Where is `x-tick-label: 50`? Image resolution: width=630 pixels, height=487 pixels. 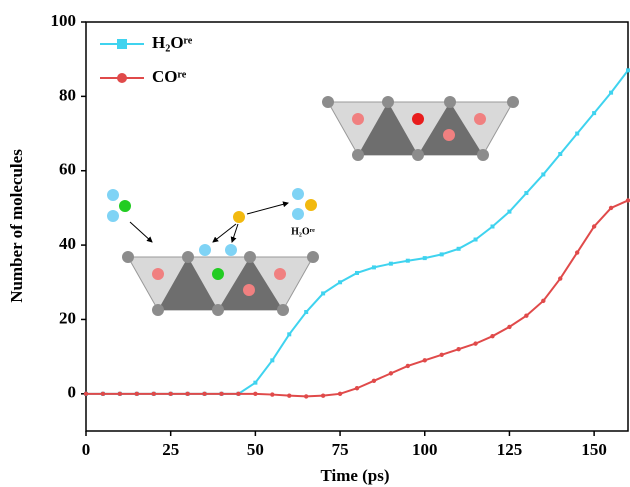
x-tick-label: 50 is located at coordinates (255, 449).